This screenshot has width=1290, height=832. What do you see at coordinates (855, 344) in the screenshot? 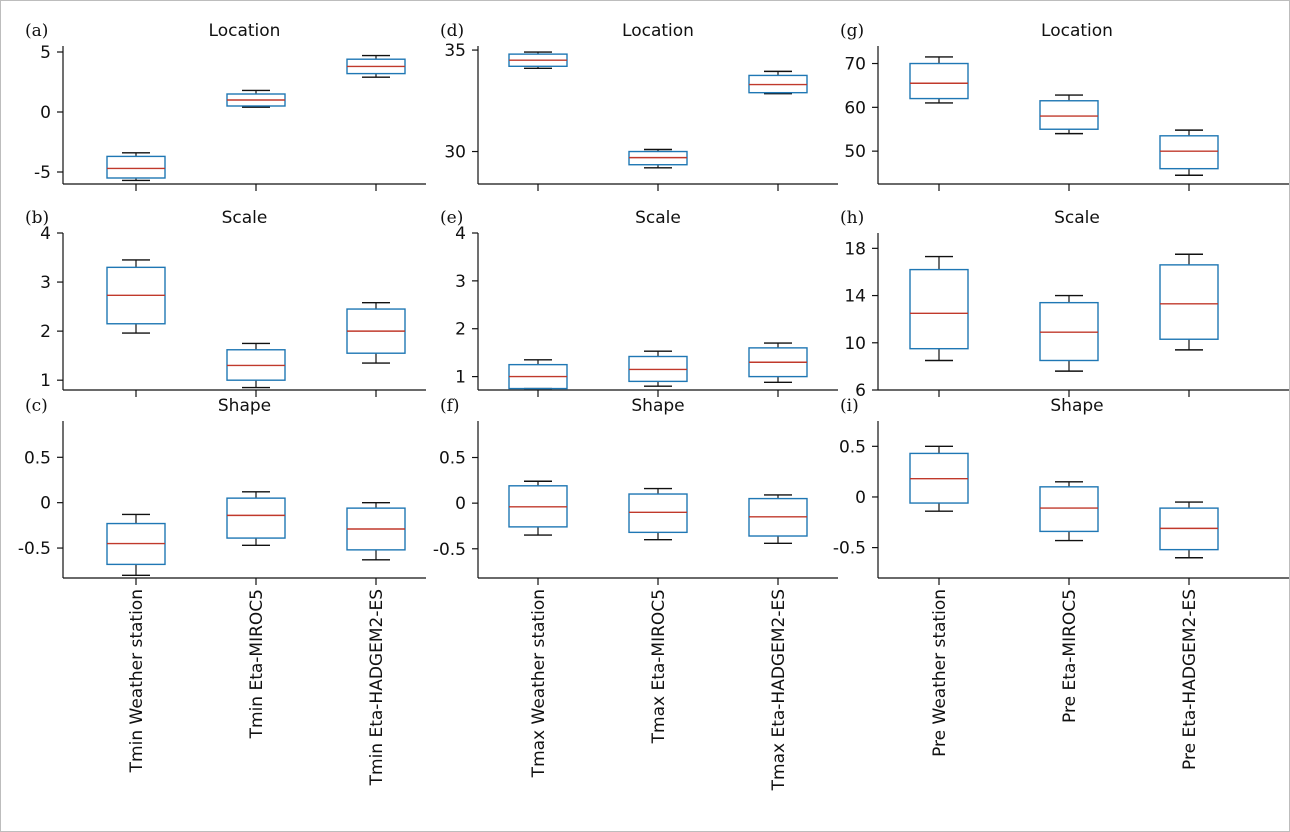
I see `y-tick-label: 10` at bounding box center [855, 344].